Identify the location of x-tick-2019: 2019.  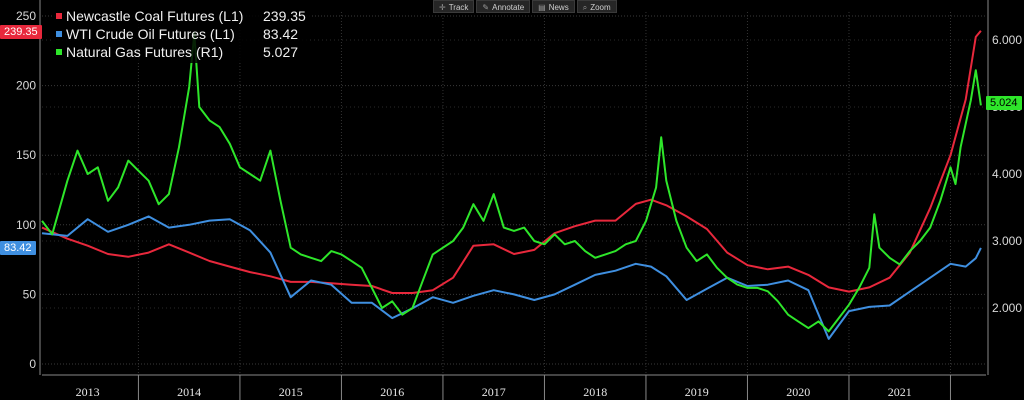
(697, 392).